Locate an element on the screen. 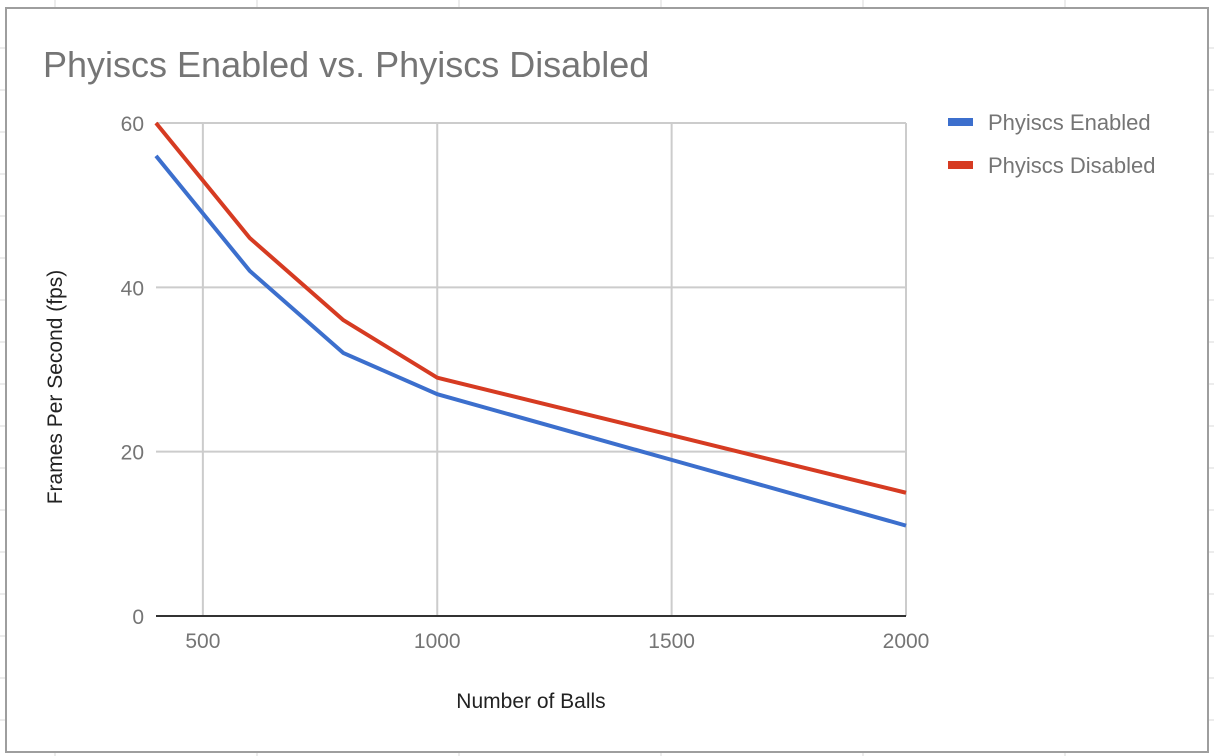 The height and width of the screenshot is (756, 1214). x-tick-labels: 500 1000 1500 2000 is located at coordinates (557, 641).